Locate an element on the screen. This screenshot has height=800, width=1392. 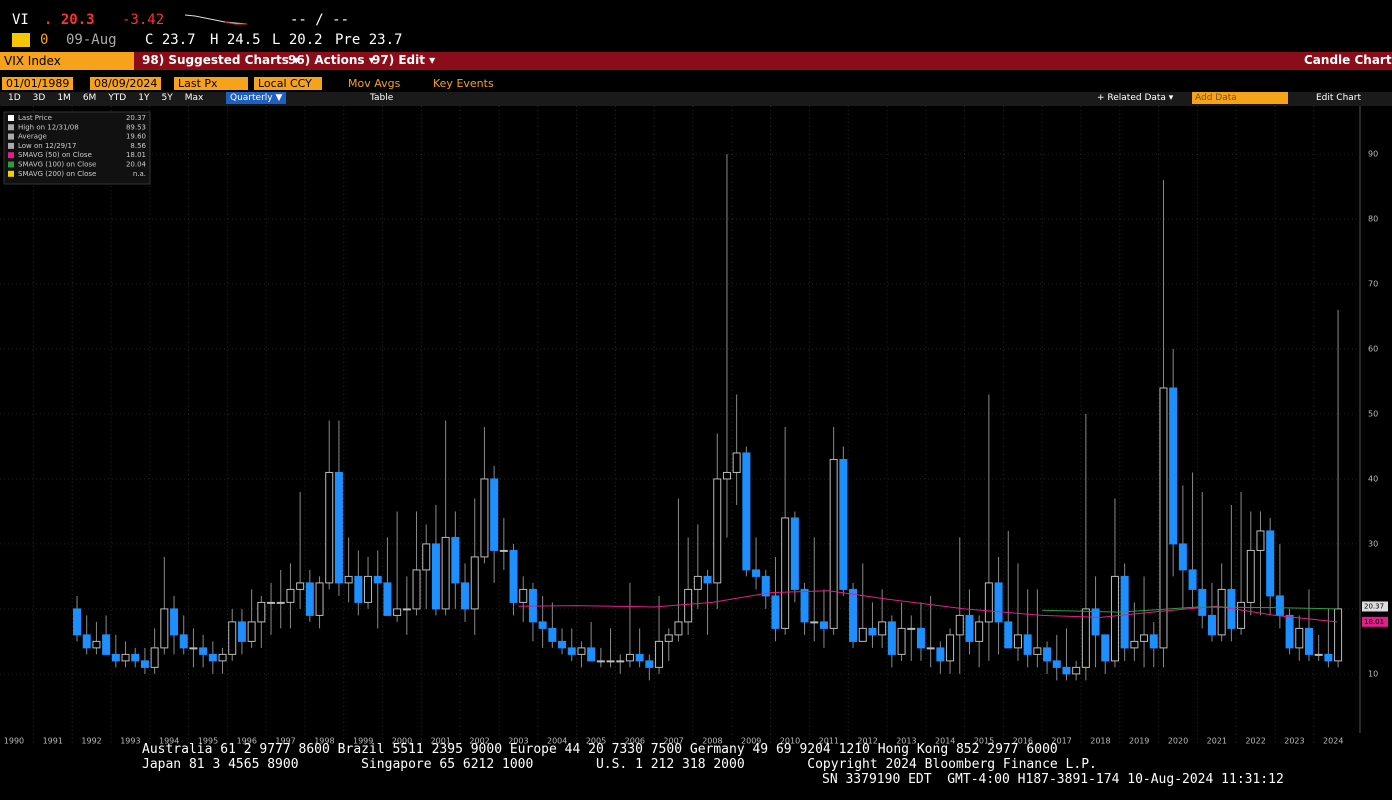
range-button: 5Y is located at coordinates (167, 98).